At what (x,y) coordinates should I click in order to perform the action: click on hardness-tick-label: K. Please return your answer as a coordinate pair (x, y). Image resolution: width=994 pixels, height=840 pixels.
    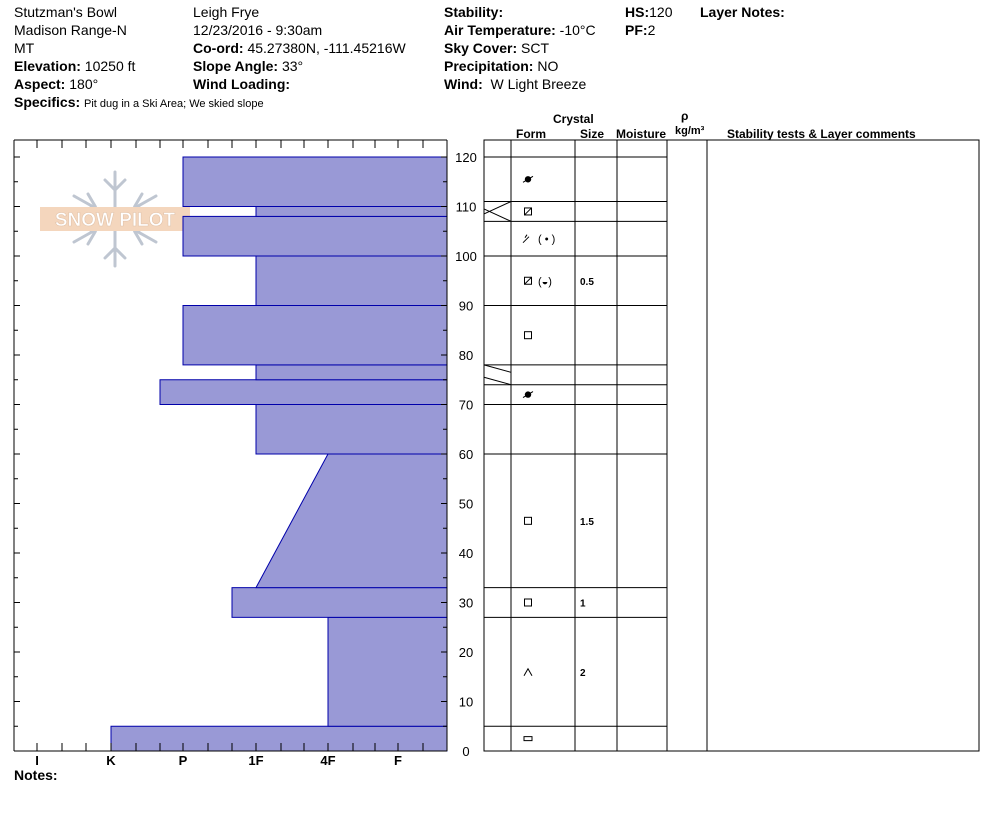
    Looking at the image, I should click on (111, 760).